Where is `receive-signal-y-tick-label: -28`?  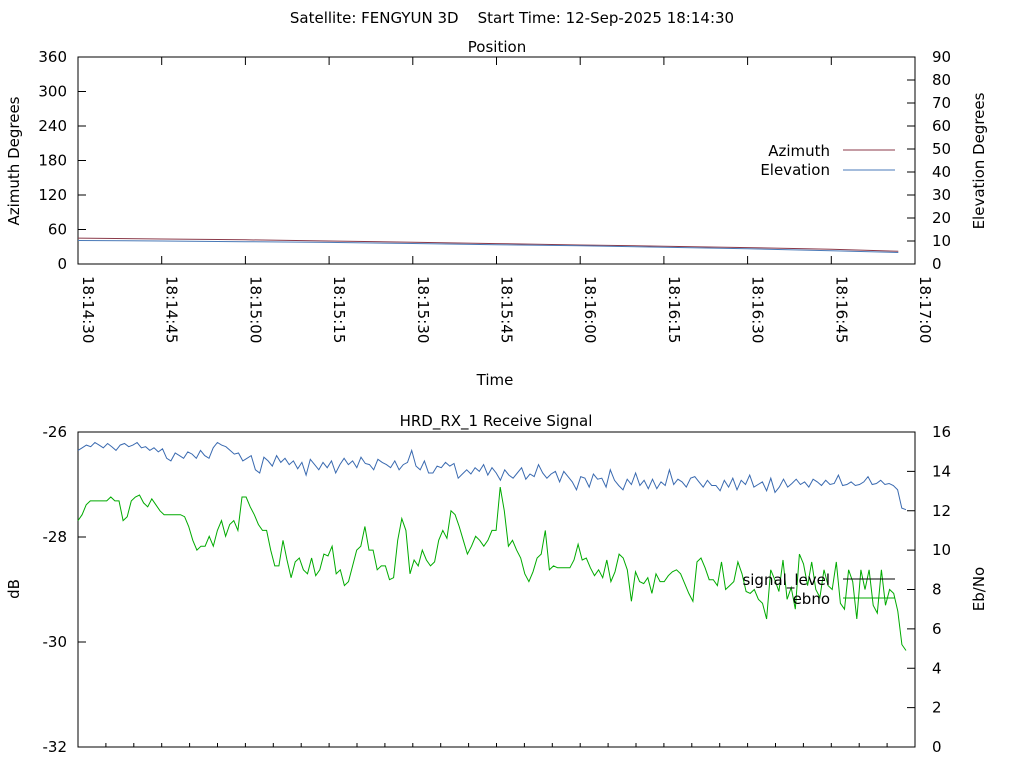
receive-signal-y-tick-label: -28 is located at coordinates (55, 537).